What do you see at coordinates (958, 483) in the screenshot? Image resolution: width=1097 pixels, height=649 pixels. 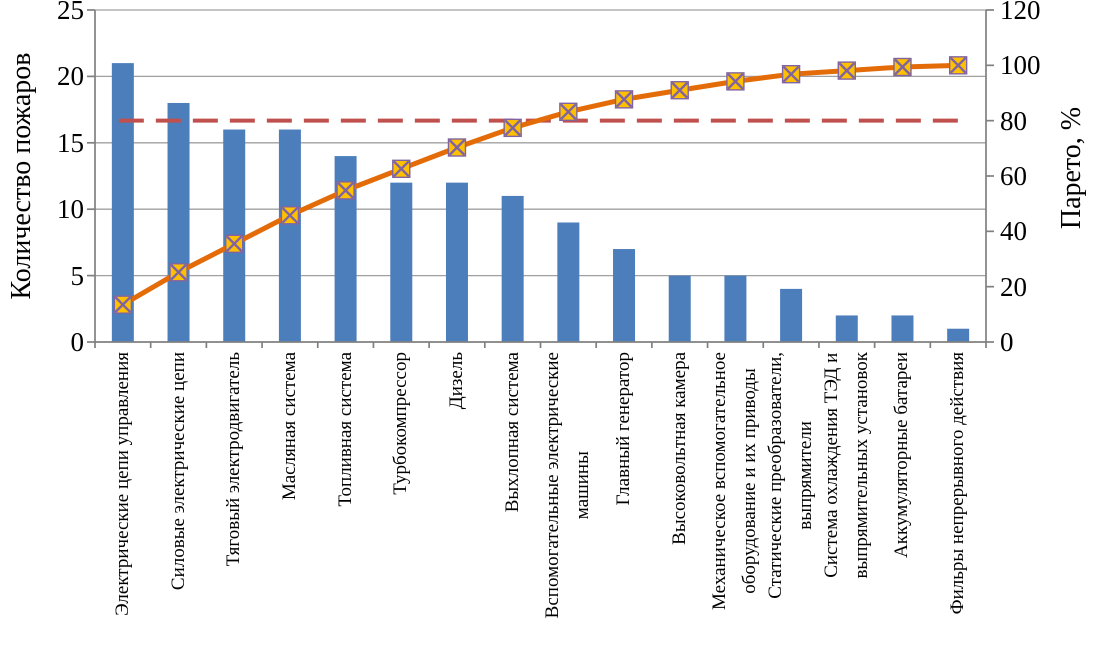 I see `category-label-16: Фильры непрерывного действия` at bounding box center [958, 483].